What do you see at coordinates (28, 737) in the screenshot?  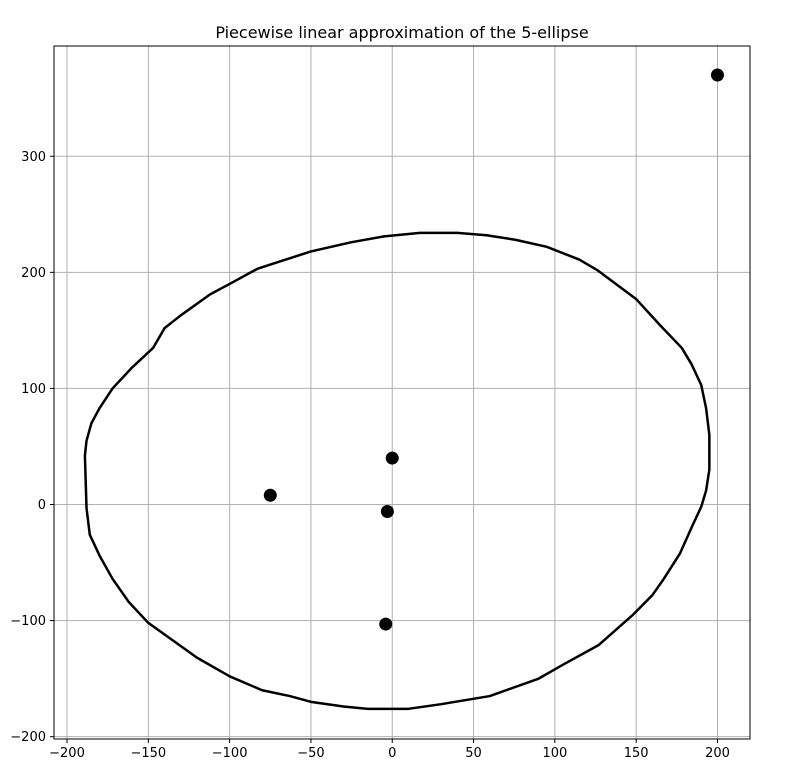 I see `y-tick-label: −200` at bounding box center [28, 737].